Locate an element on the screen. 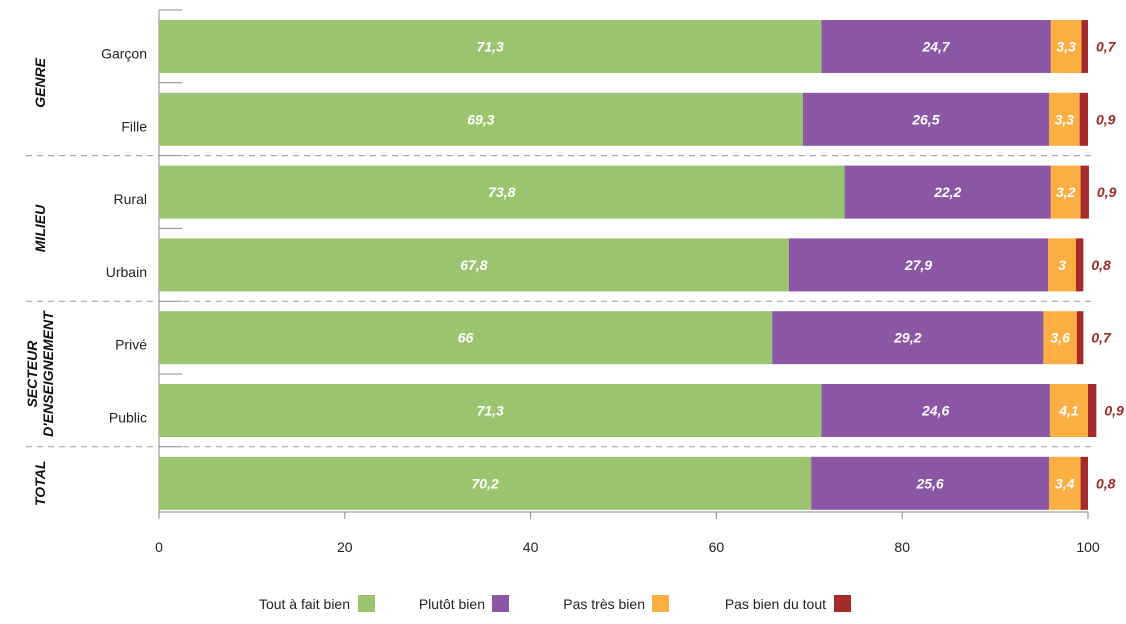 The height and width of the screenshot is (624, 1126). data-label: 70,2 is located at coordinates (484, 483).